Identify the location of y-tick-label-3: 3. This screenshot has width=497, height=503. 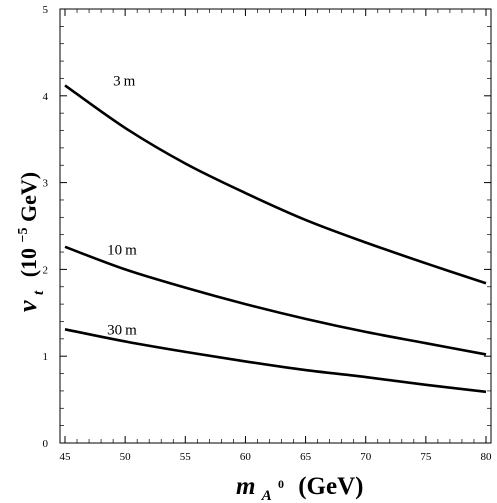
(46, 184).